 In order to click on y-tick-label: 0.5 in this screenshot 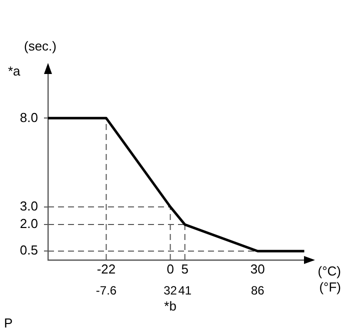, I will do `click(29, 250)`.